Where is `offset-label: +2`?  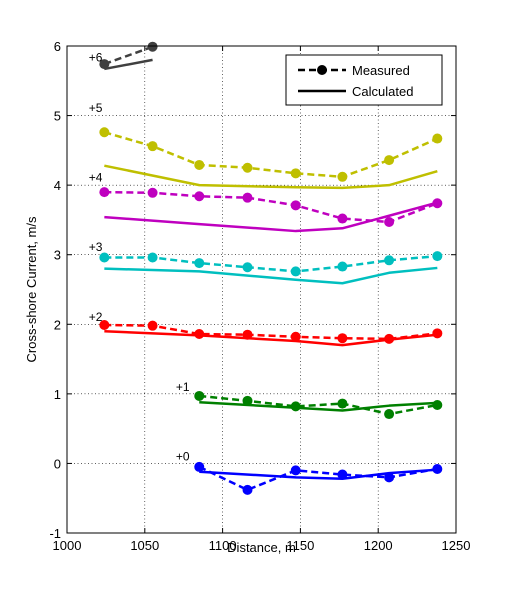
offset-label: +2 is located at coordinates (96, 317).